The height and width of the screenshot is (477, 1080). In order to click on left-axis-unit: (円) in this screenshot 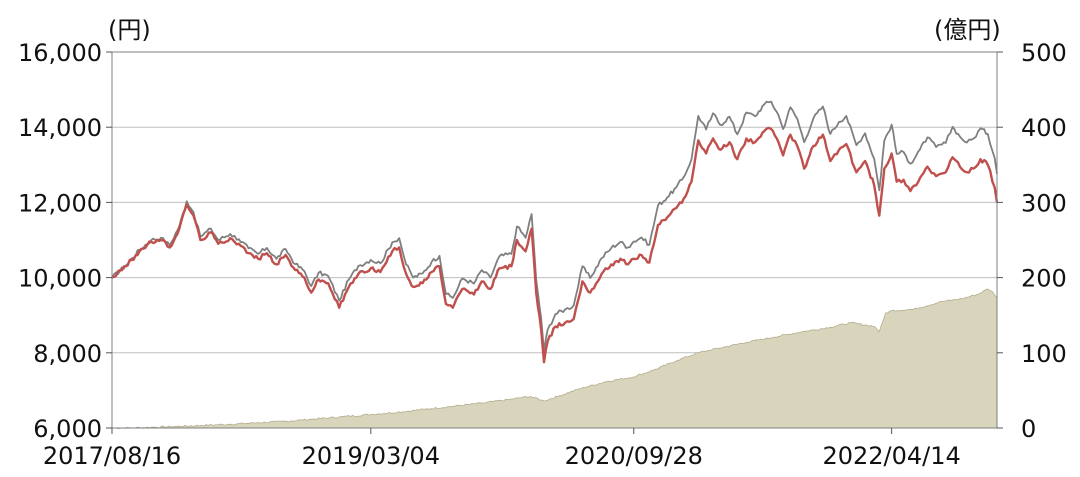, I will do `click(129, 30)`.